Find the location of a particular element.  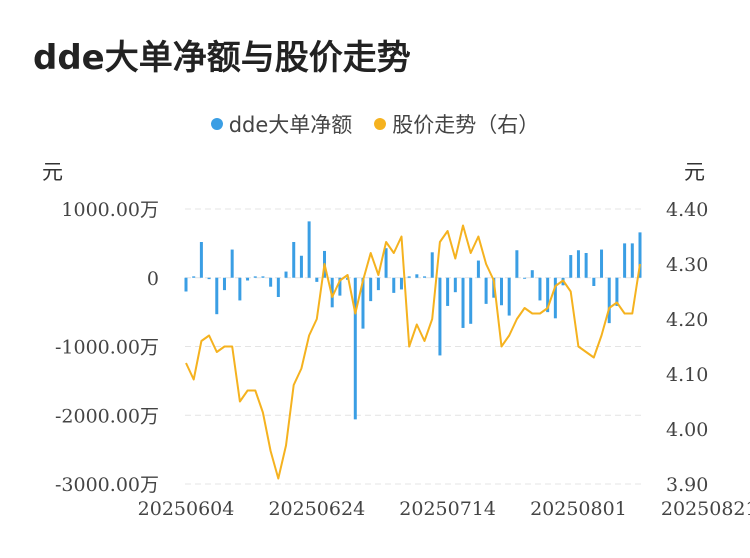

legend-label-price: 股价走势（右） is located at coordinates (466, 125).